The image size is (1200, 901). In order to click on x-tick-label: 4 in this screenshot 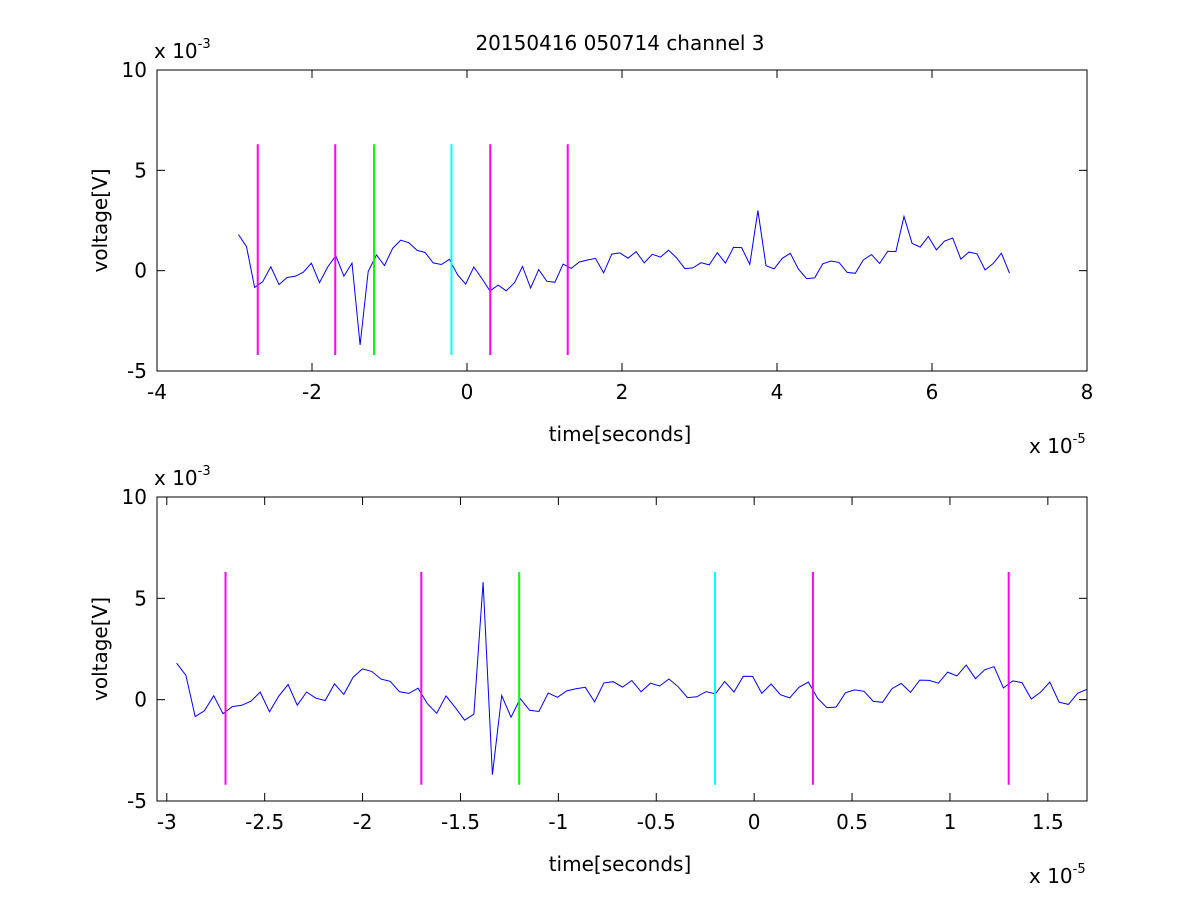, I will do `click(777, 392)`.